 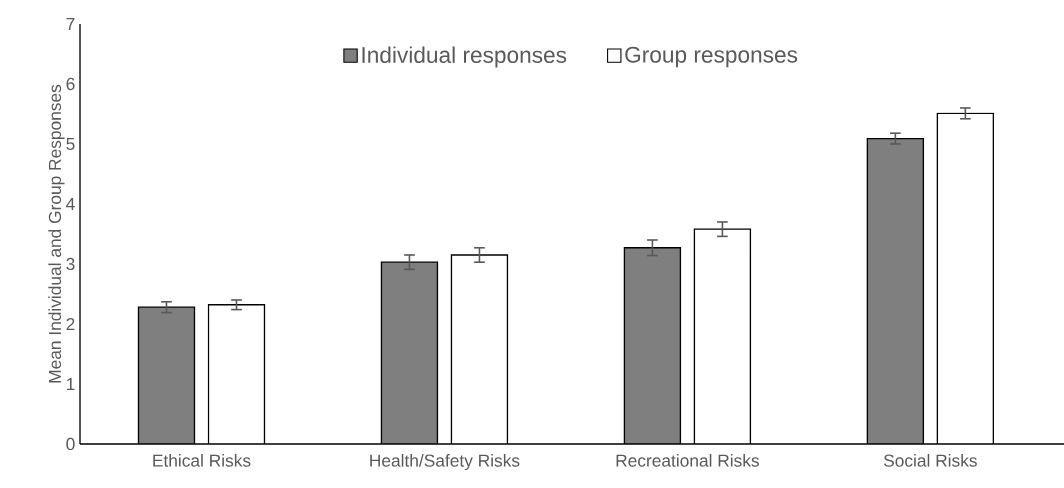 What do you see at coordinates (70, 204) in the screenshot?
I see `y-tick-label: 4` at bounding box center [70, 204].